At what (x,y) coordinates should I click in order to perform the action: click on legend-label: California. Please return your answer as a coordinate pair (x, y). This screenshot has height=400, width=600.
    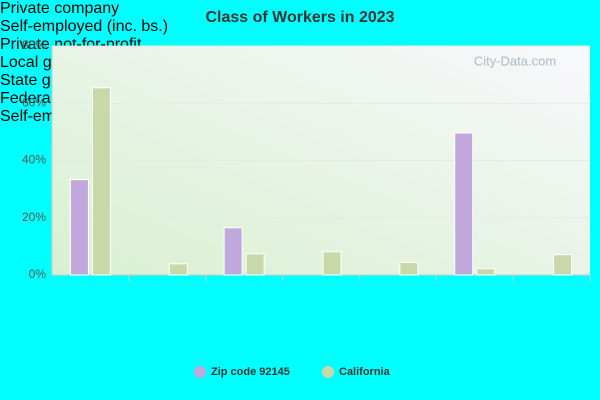
    Looking at the image, I should click on (365, 372).